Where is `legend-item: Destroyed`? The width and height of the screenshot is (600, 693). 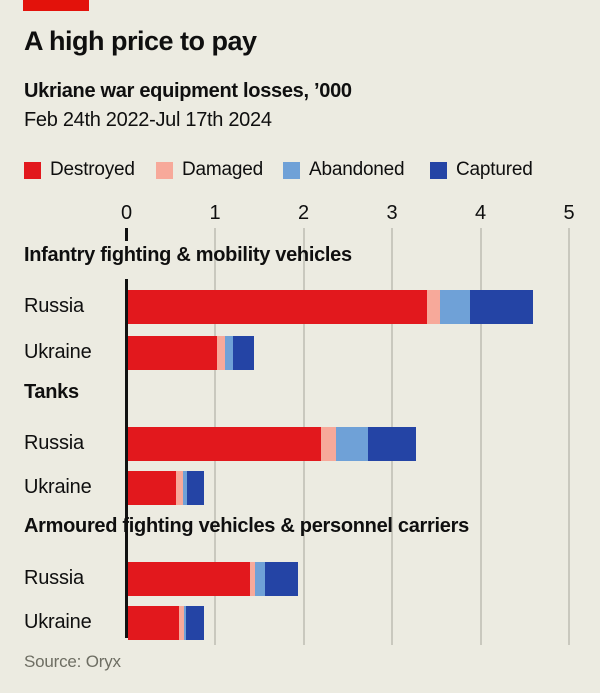 legend-item: Destroyed is located at coordinates (79, 169).